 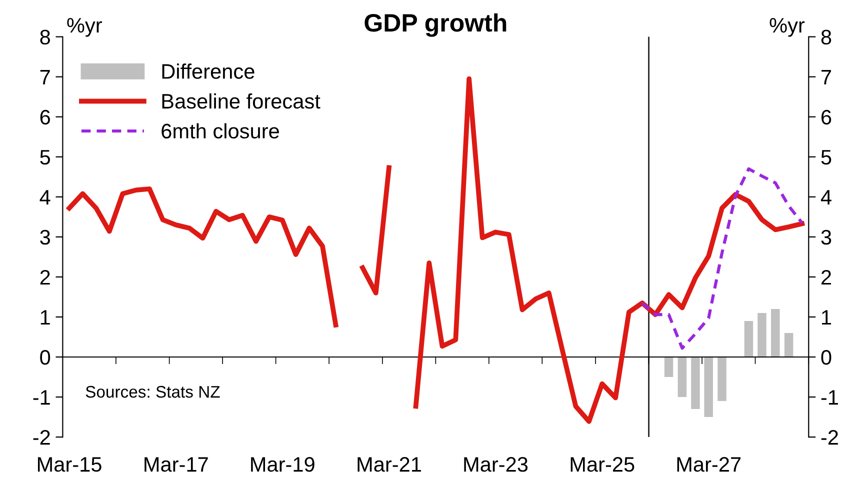 I want to click on y2-tick-label: 8, so click(x=826, y=37).